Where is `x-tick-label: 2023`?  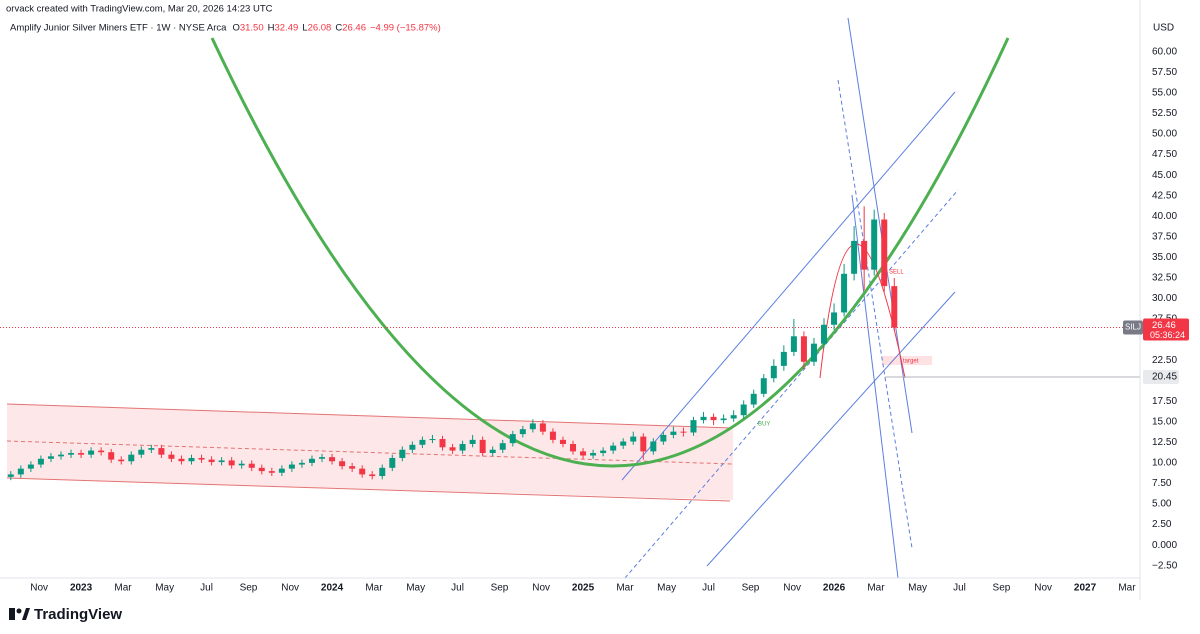 x-tick-label: 2023 is located at coordinates (81, 588).